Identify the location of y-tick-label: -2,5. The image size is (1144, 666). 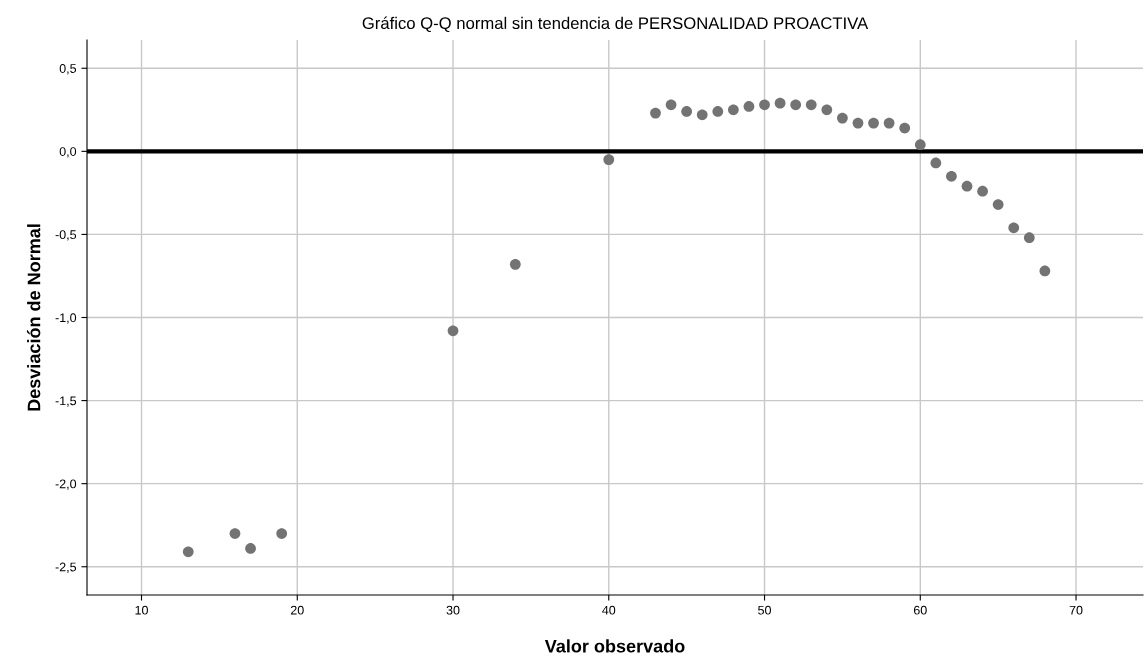
(66, 567).